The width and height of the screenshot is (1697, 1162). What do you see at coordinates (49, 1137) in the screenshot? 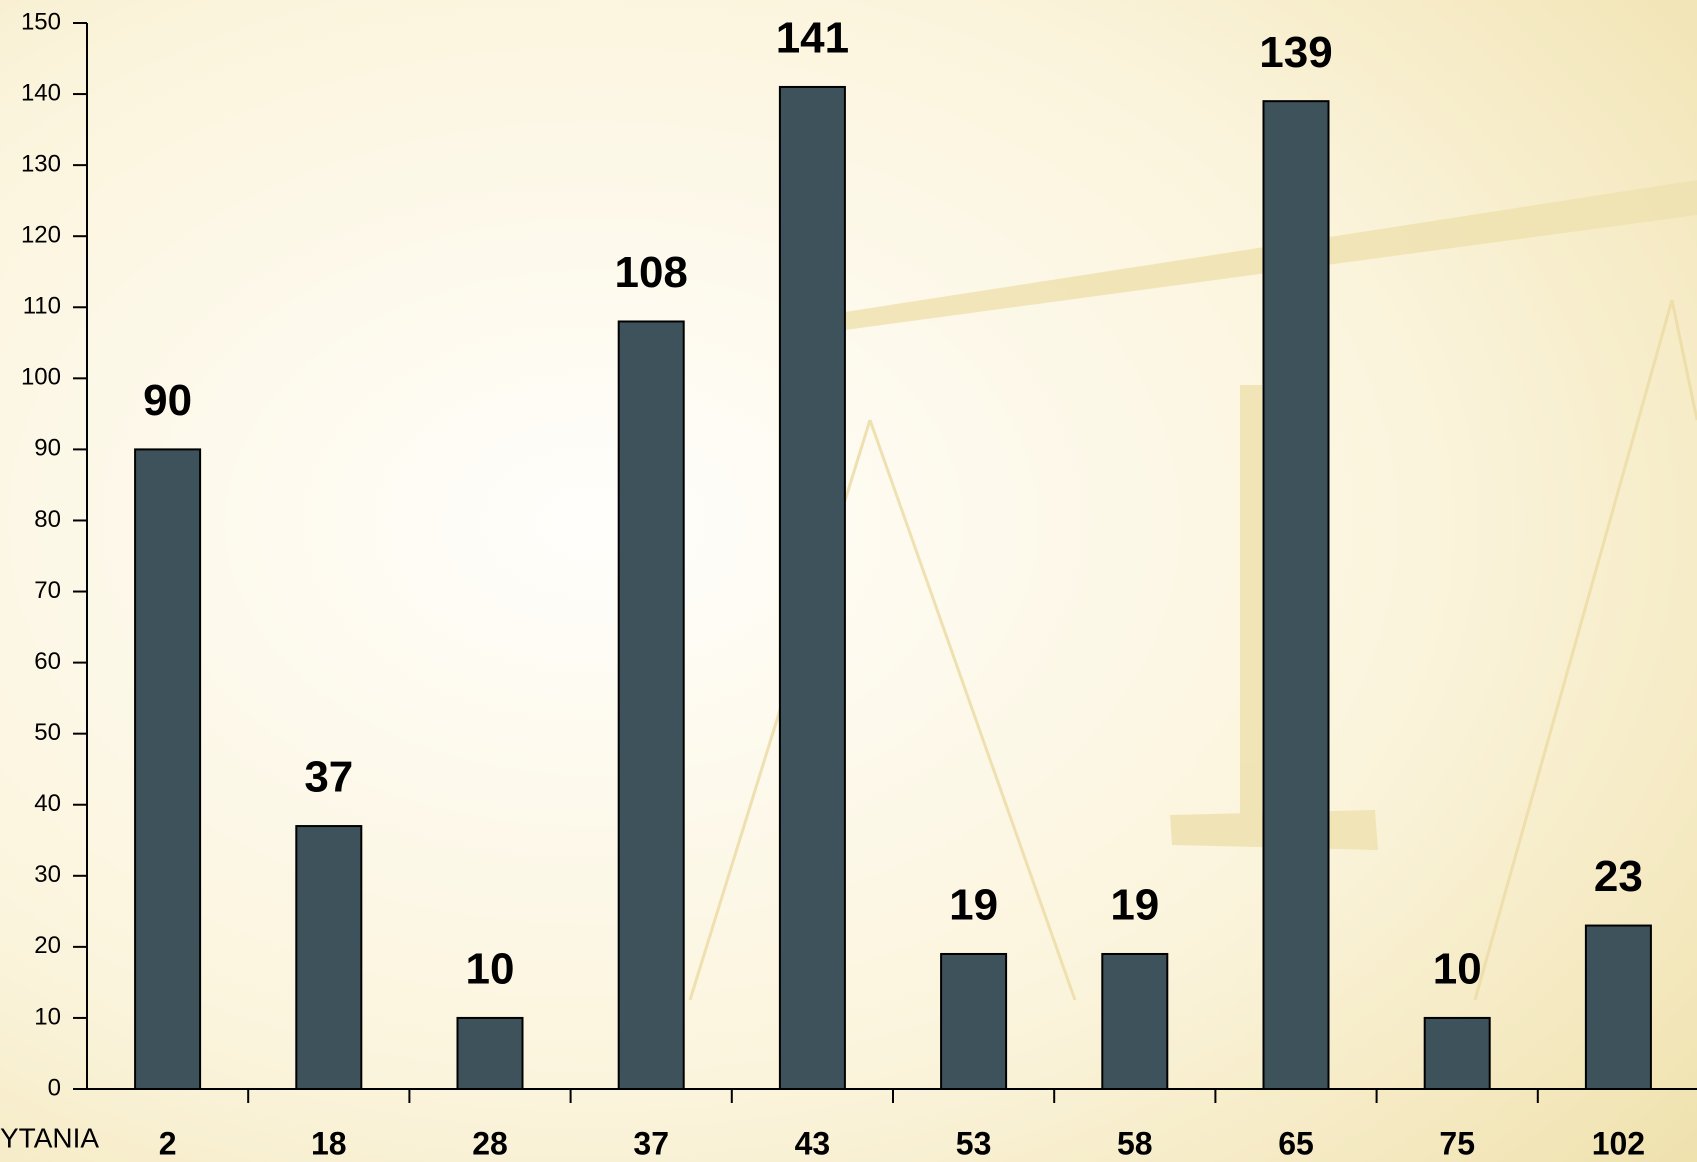
I see `x-axis-label: YTANIA` at bounding box center [49, 1137].